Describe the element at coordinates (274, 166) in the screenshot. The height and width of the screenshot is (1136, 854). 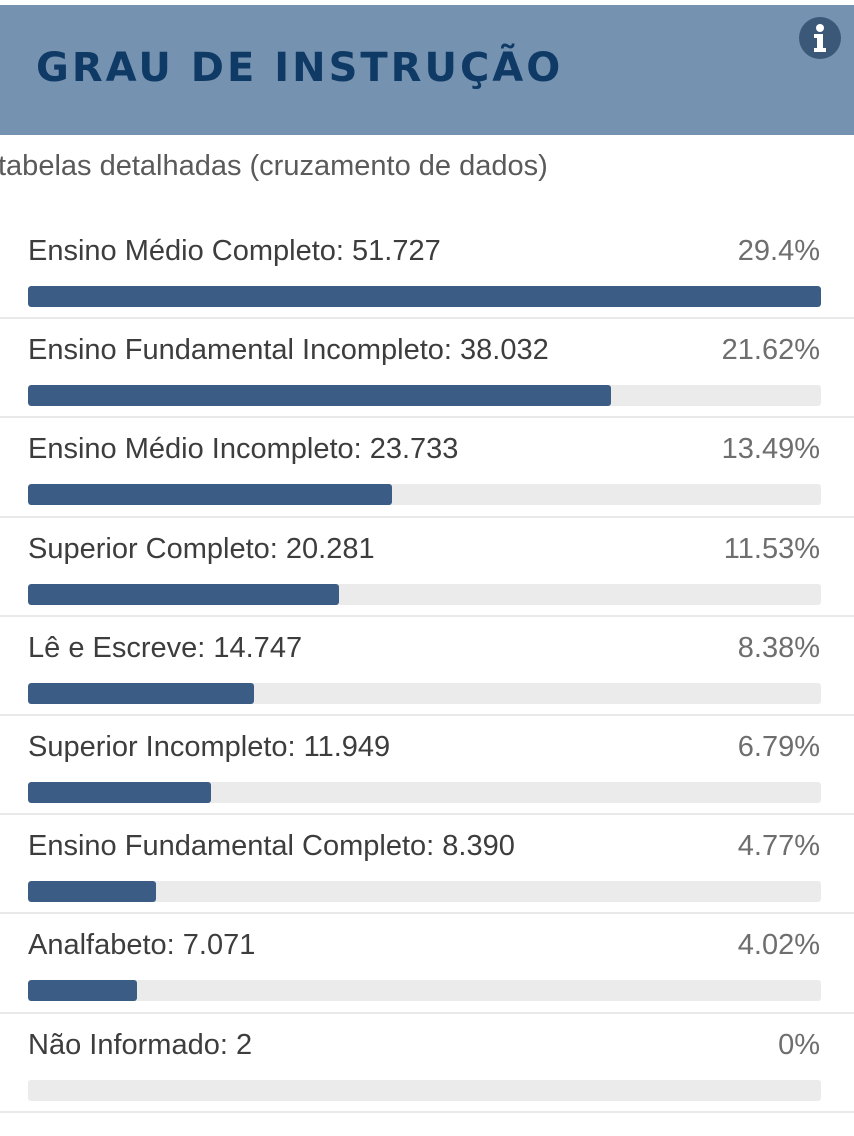
I see `detailed-tables-link: tabelas detalhadas (cruzamento de dados)` at that location.